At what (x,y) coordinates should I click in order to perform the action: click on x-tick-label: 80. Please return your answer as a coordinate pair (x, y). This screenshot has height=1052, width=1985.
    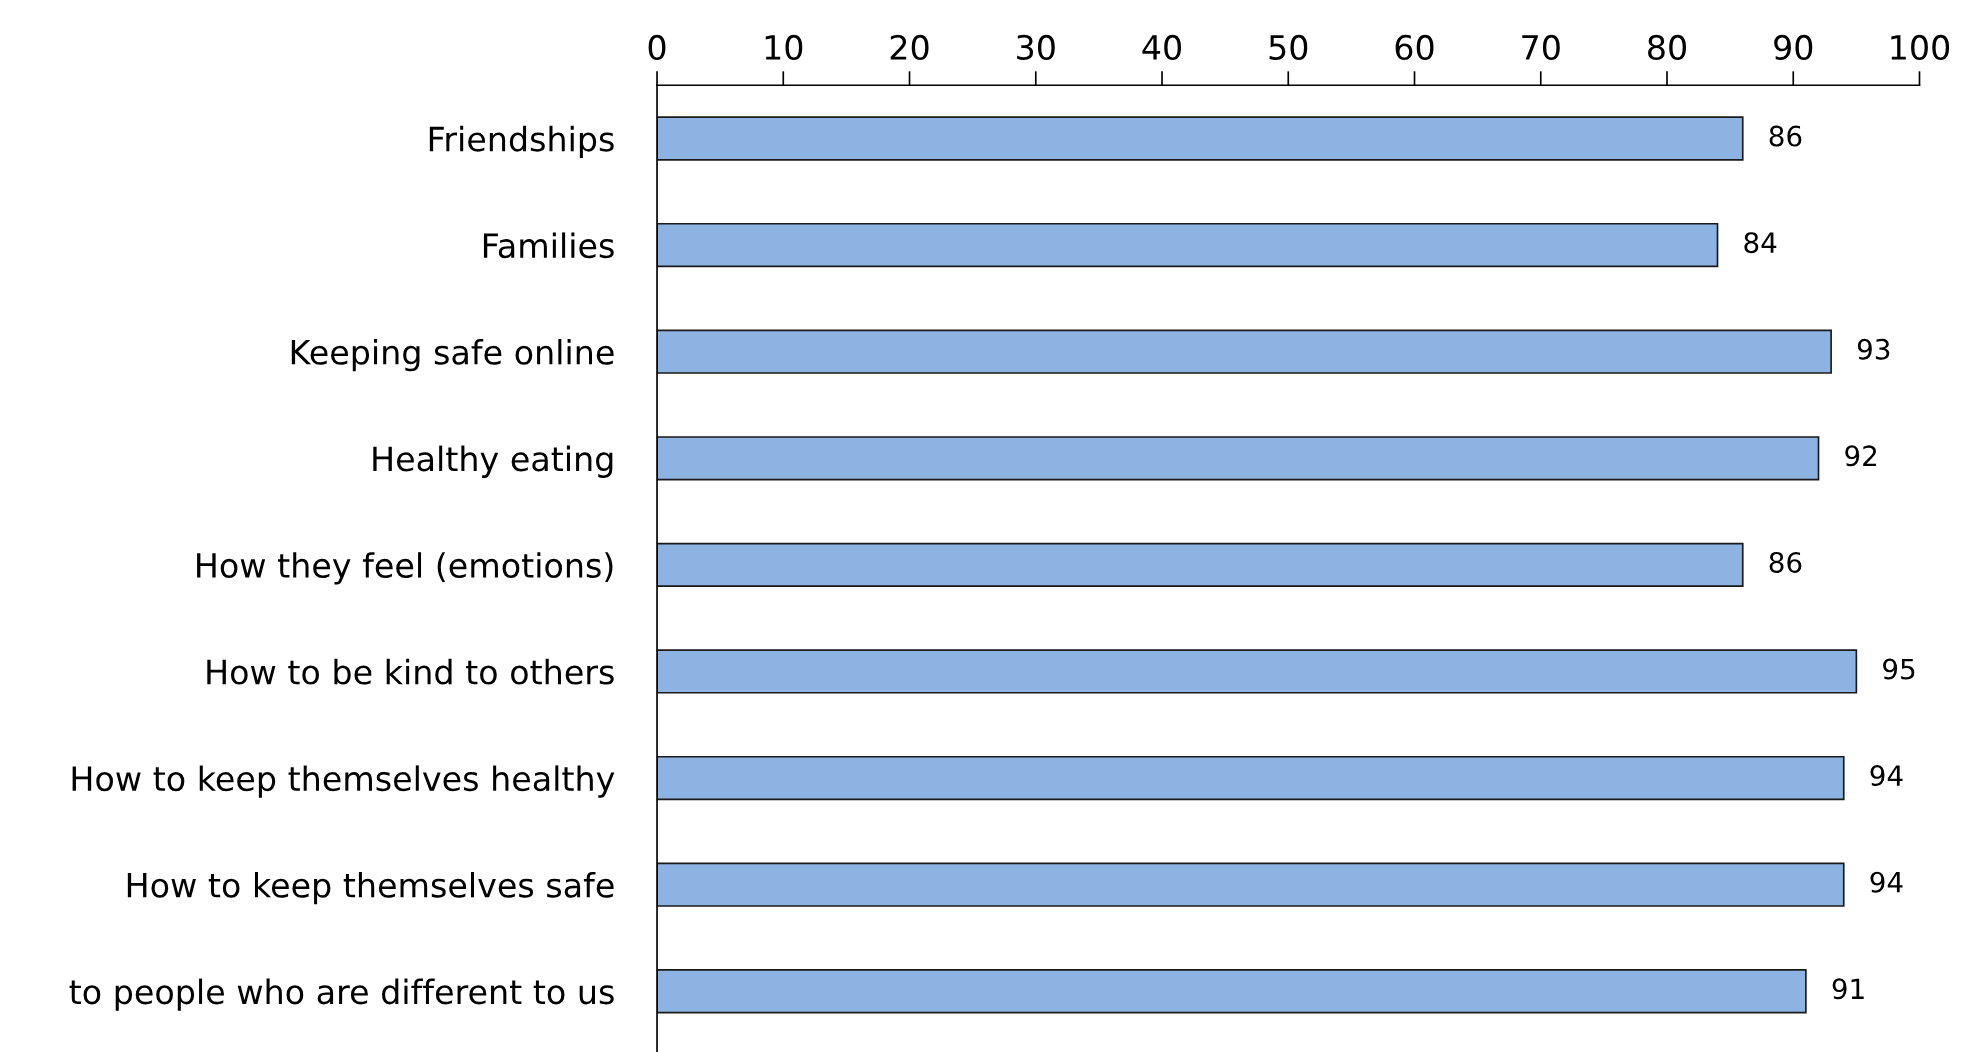
    Looking at the image, I should click on (1667, 47).